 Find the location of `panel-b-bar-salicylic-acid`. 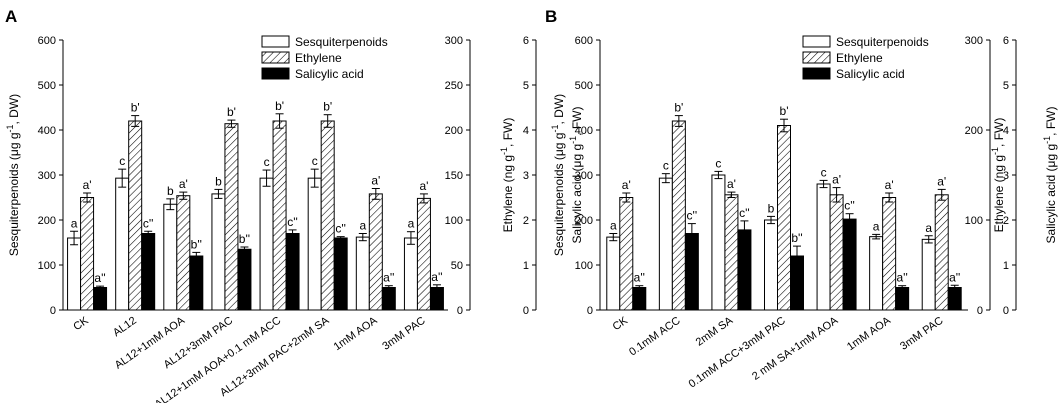

panel-b-bar-salicylic-acid is located at coordinates (691, 272).